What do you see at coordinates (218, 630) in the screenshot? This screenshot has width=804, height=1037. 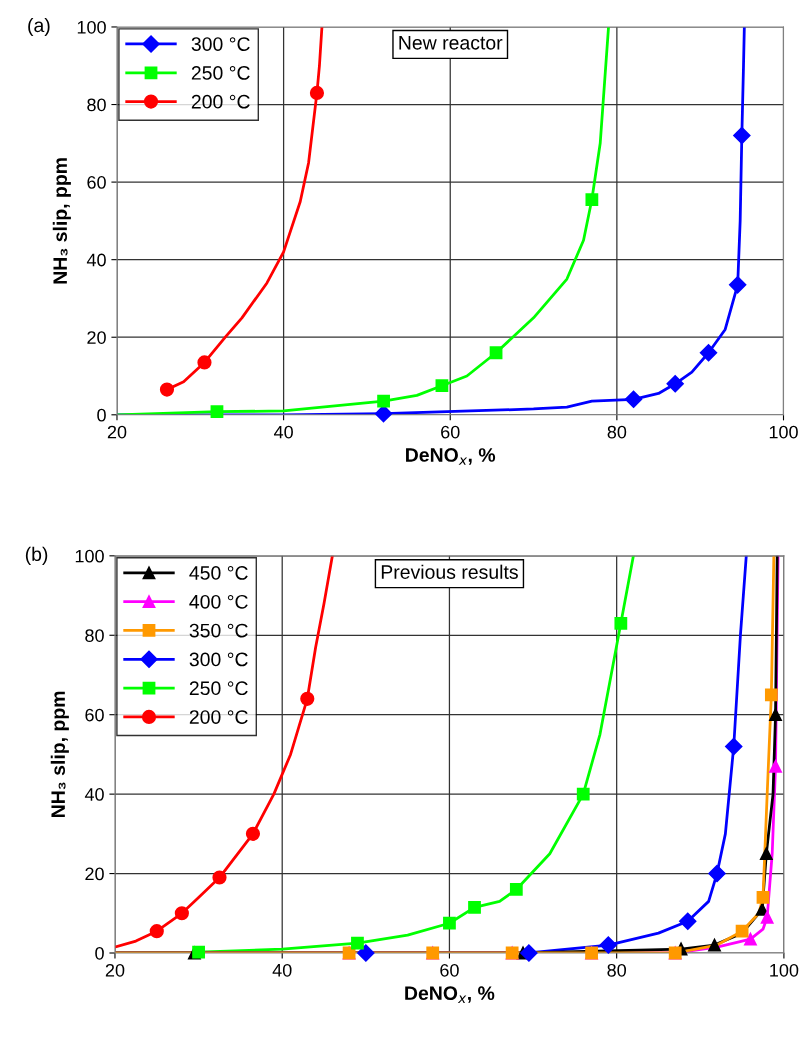 I see `legend-label: 350 °C` at bounding box center [218, 630].